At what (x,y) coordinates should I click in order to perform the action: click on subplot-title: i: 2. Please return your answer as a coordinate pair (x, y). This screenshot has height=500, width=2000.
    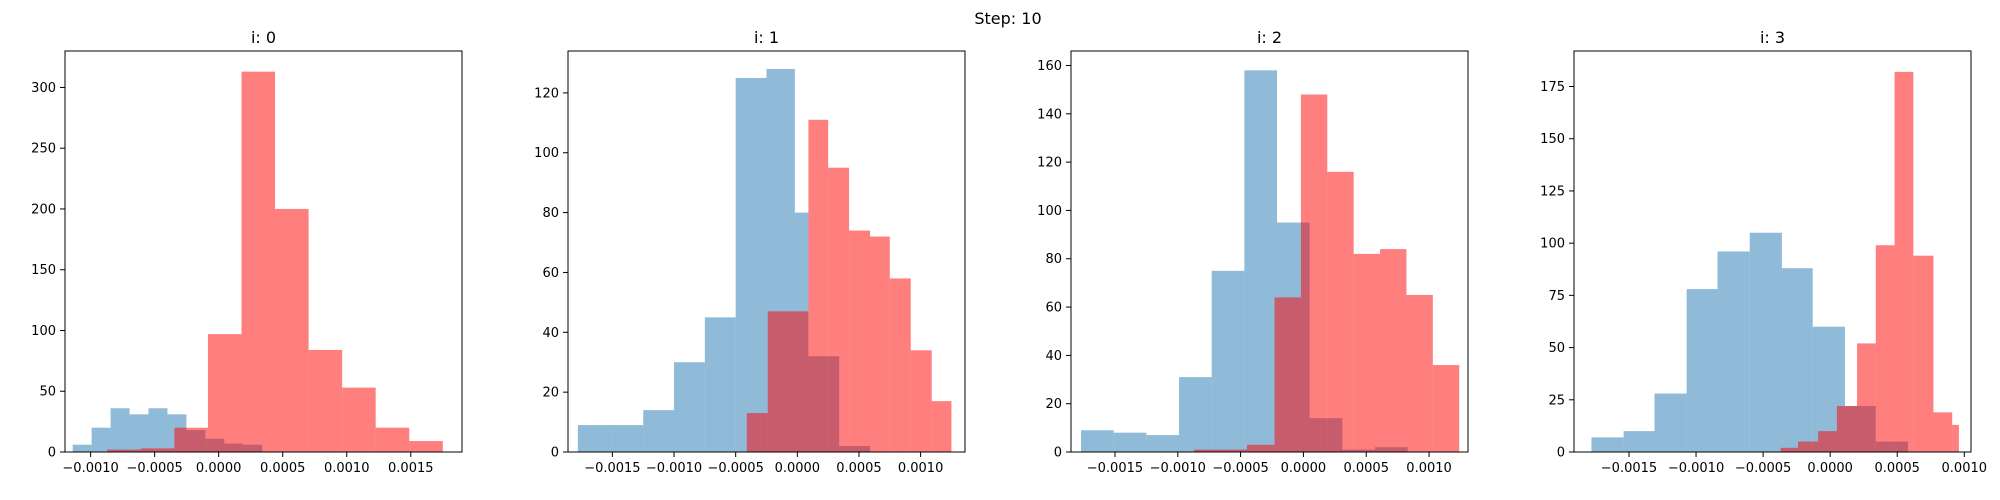
    Looking at the image, I should click on (1269, 37).